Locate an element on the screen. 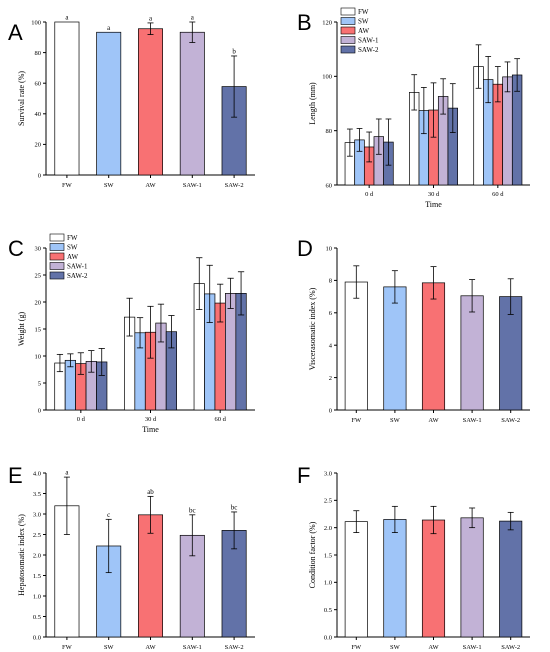 The height and width of the screenshot is (652, 550). y-tick-label: 3.5 is located at coordinates (37, 494).